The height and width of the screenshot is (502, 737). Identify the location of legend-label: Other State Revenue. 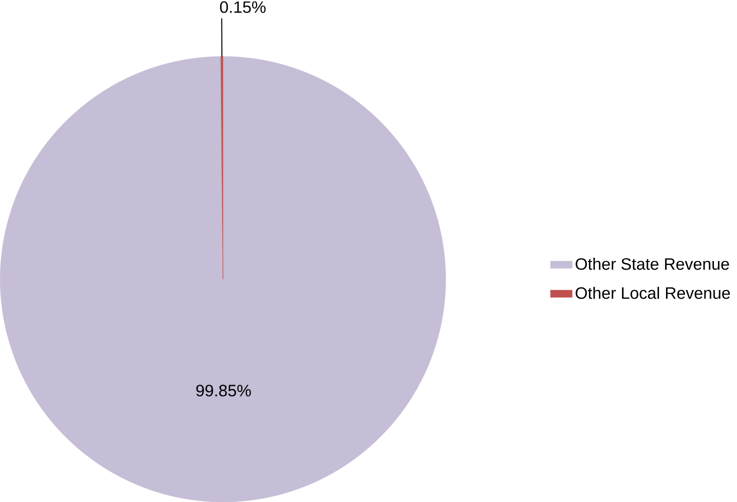
(652, 264).